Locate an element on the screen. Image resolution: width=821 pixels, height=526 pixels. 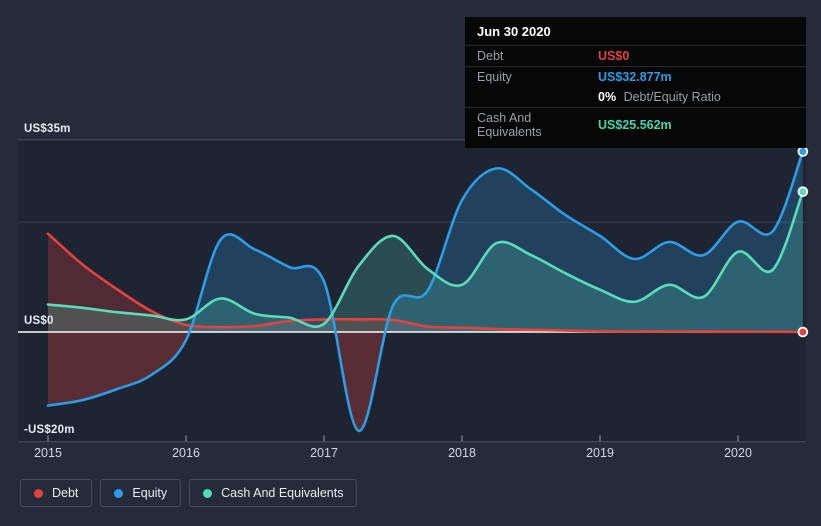
tooltip-row-ratio: 0% Debt/Equity Ratio is located at coordinates (635, 97).